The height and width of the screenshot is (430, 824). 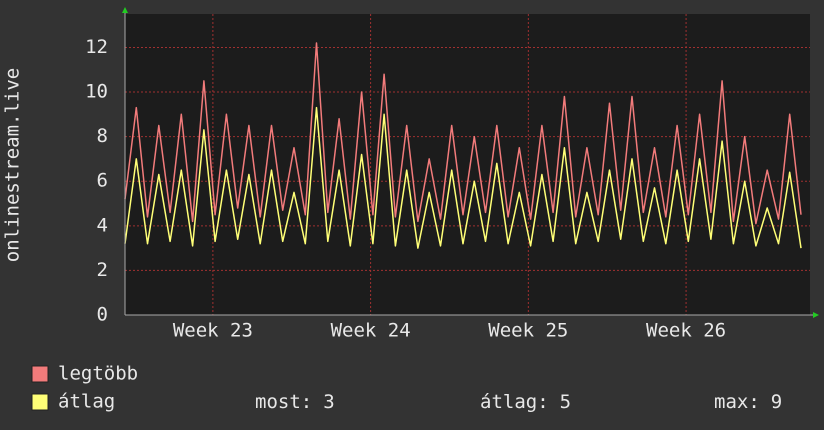 I want to click on stat-label: átlag:, so click(x=514, y=402).